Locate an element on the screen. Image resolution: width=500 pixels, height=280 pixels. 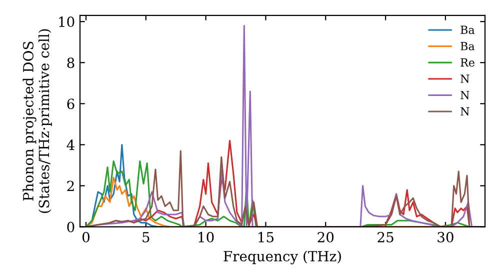
x-tick-label: 30 is located at coordinates (446, 237).